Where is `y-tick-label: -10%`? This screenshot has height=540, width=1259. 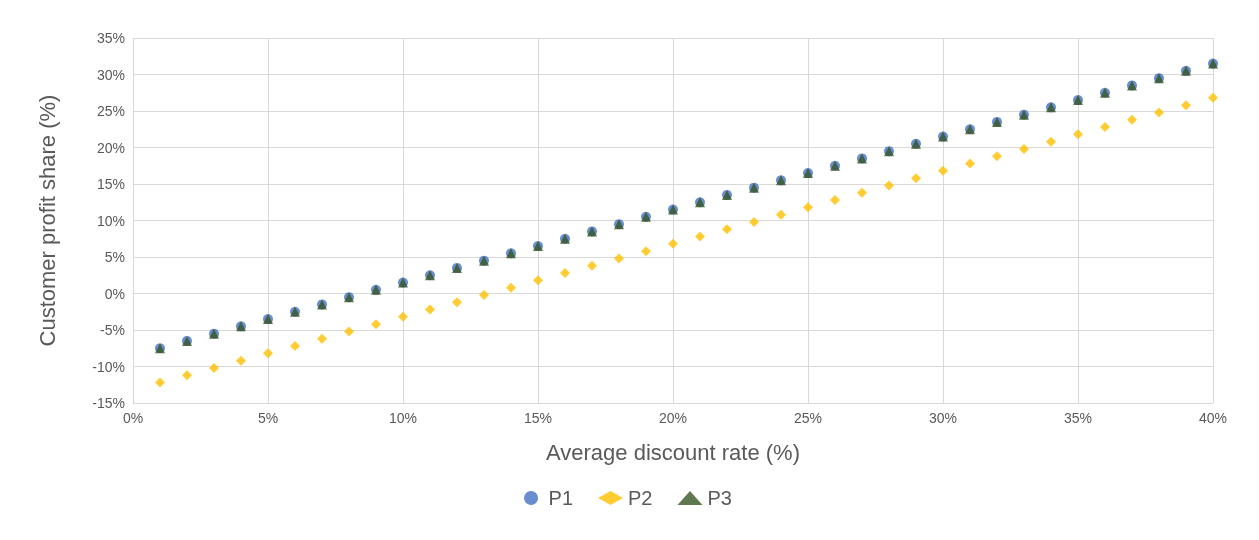
y-tick-label: -10% is located at coordinates (108, 366).